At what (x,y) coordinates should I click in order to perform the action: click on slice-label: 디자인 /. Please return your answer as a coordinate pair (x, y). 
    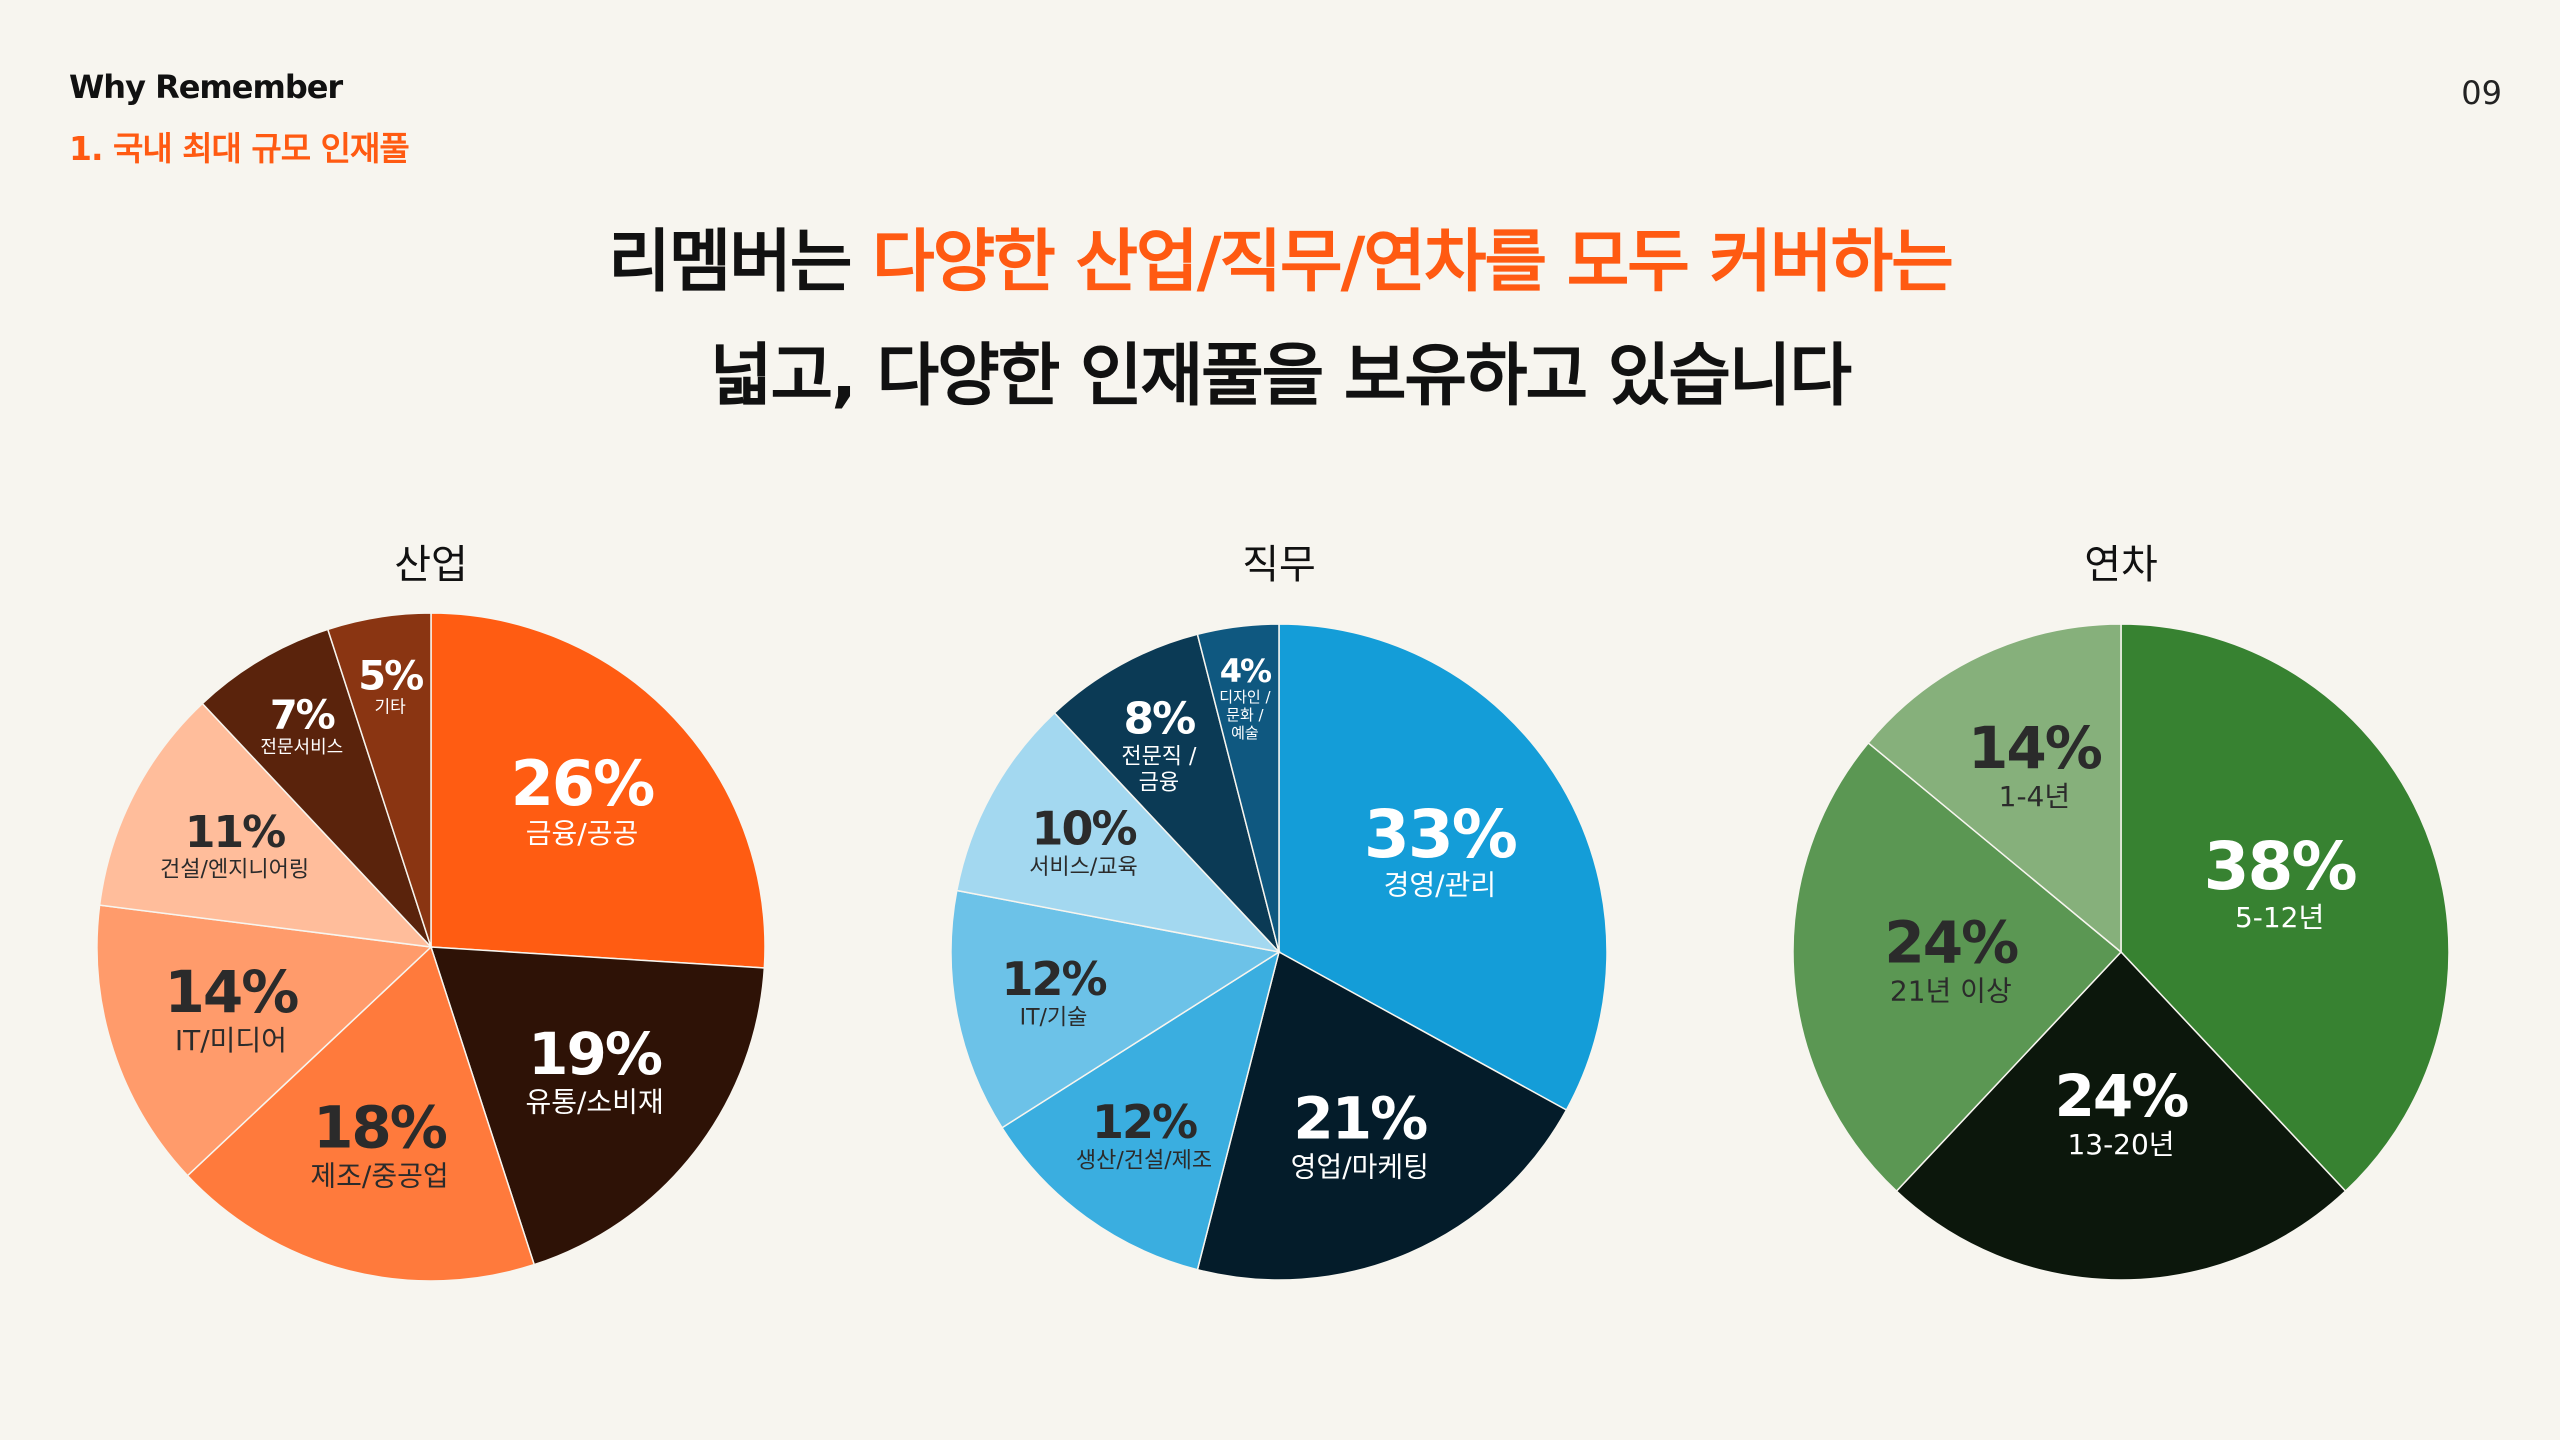
    Looking at the image, I should click on (1245, 697).